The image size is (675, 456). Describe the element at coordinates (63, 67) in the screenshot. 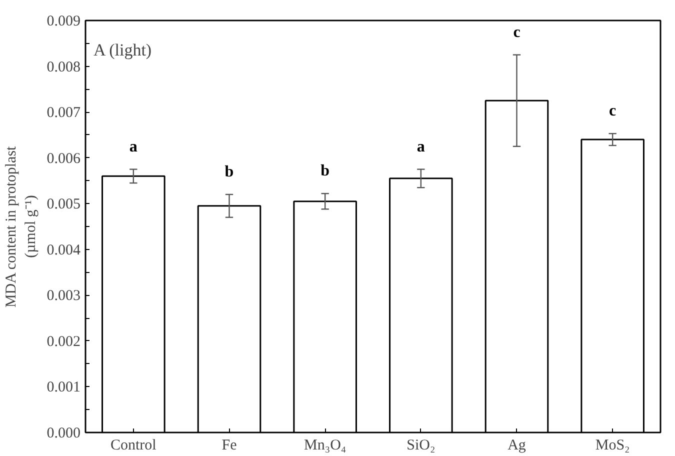

I see `y-tick-label: 0.008` at that location.